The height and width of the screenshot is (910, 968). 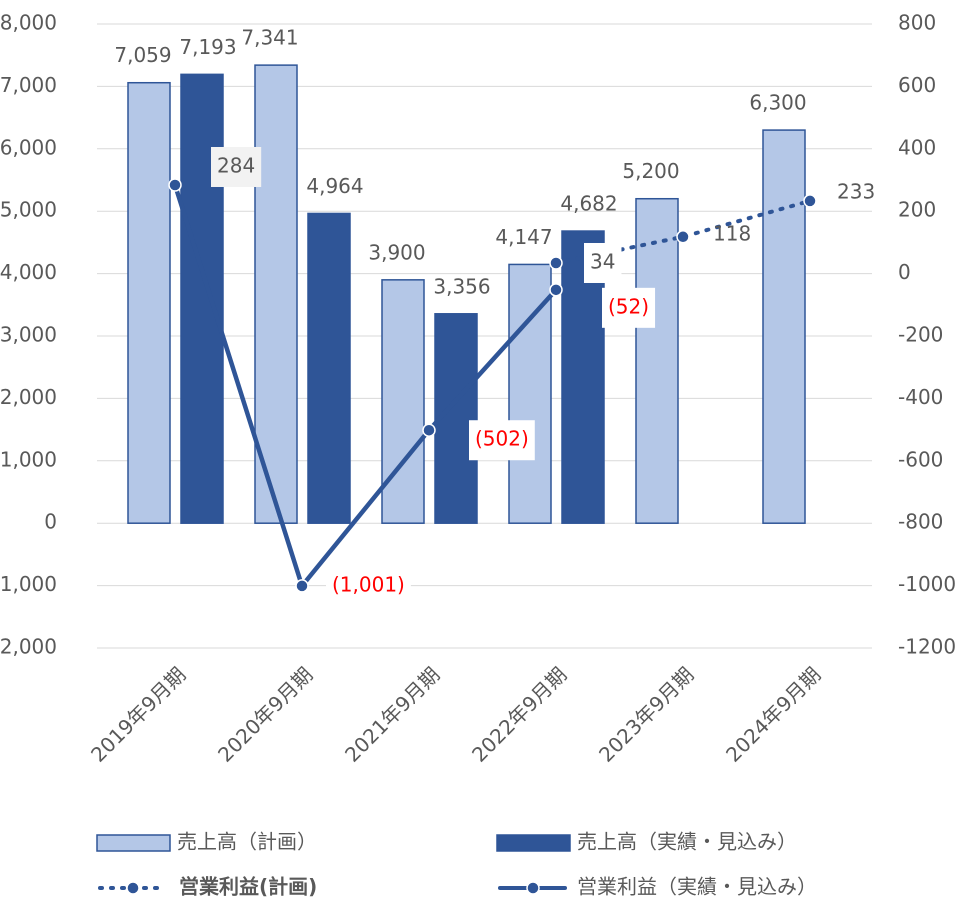 What do you see at coordinates (269, 38) in the screenshot?
I see `bar-value-label: 7,341` at bounding box center [269, 38].